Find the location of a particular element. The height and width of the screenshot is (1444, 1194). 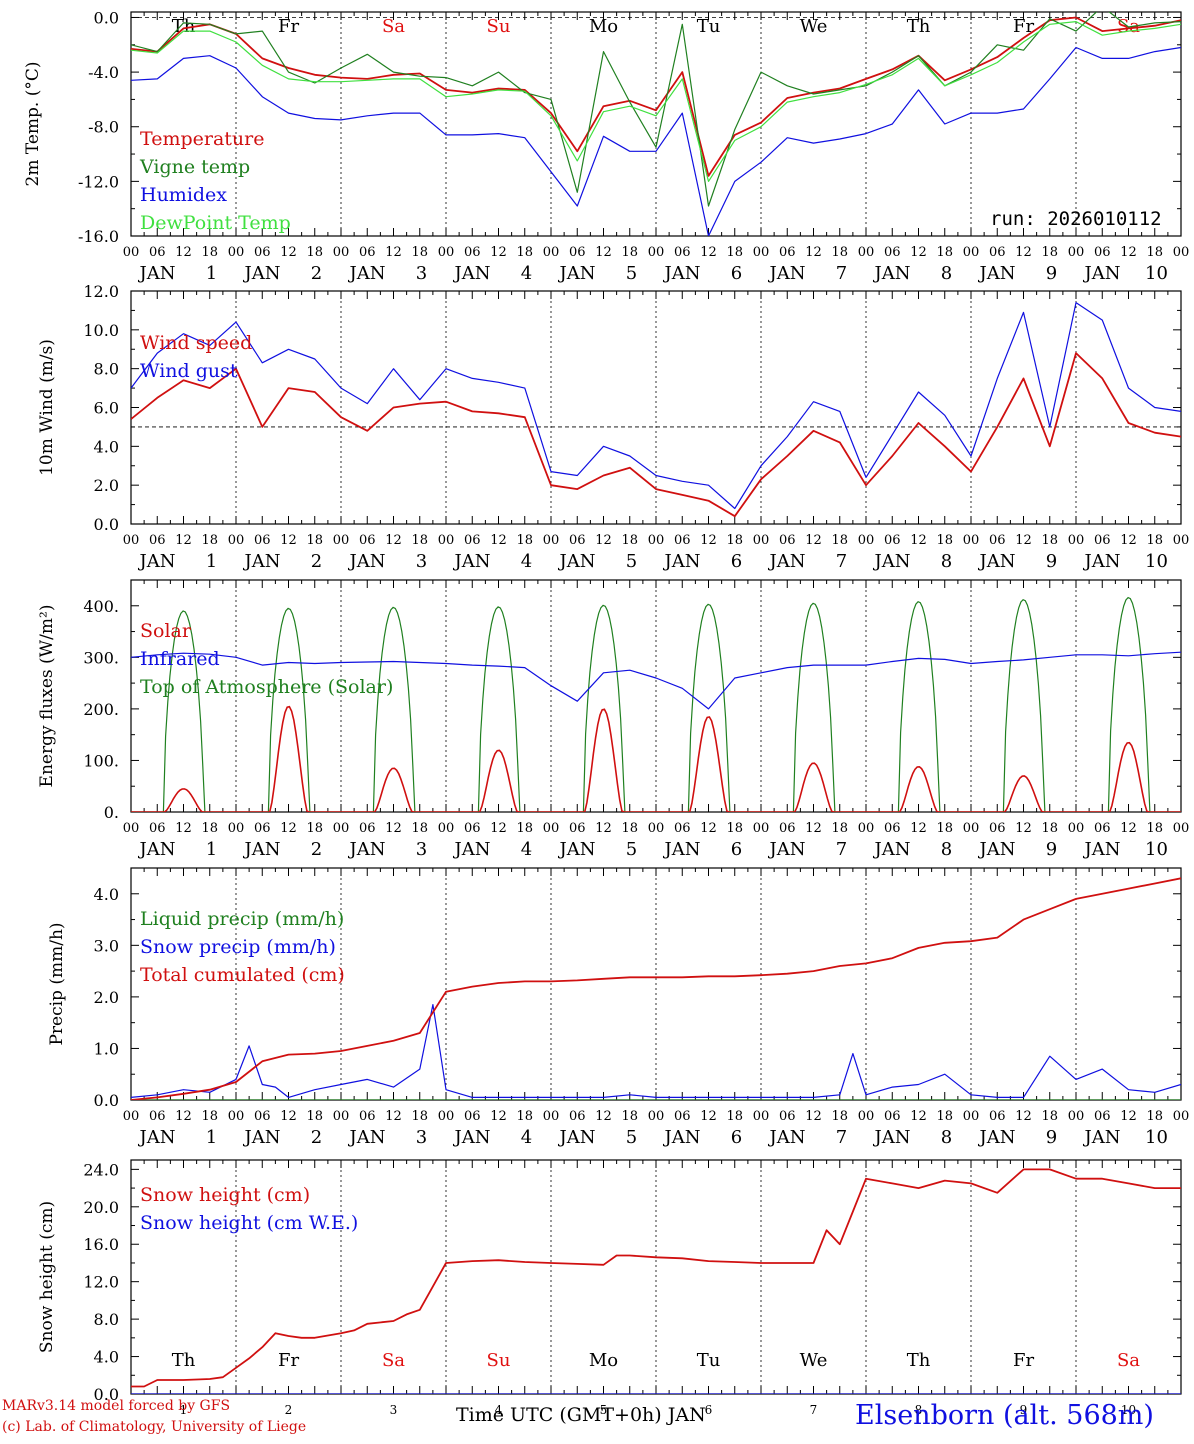

series-vigne-temp-line is located at coordinates (656, 109).